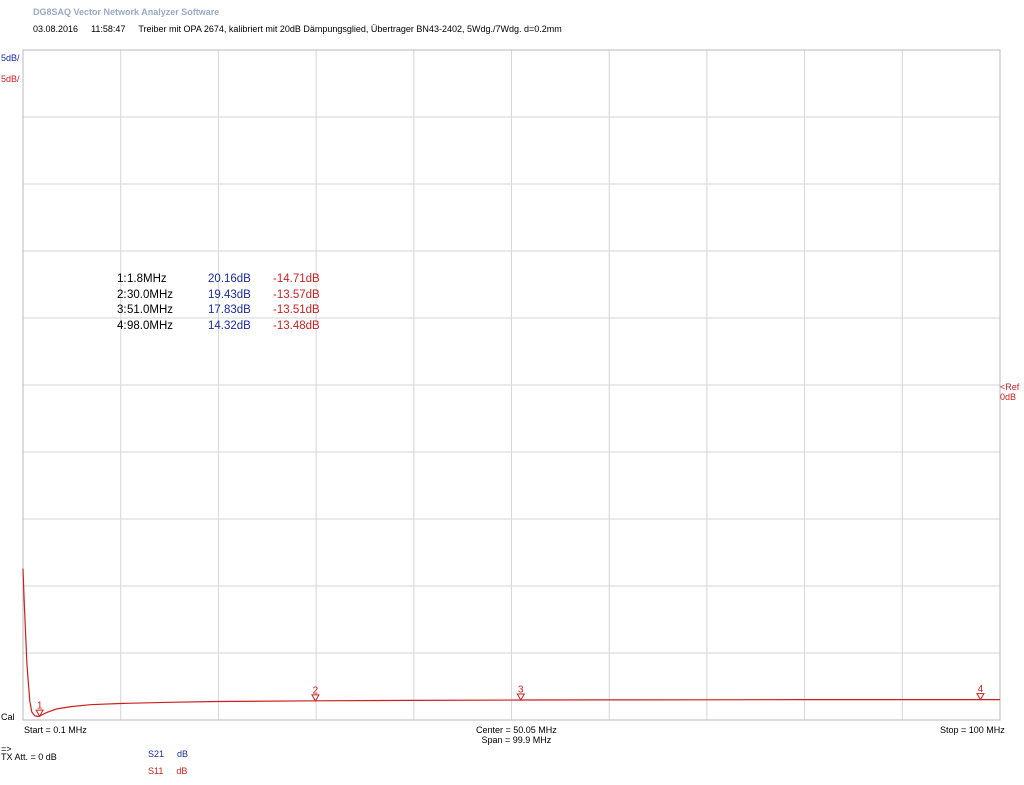 This screenshot has height=785, width=1024. Describe the element at coordinates (229, 279) in the screenshot. I see `marker-s21-value: 20.16dB` at that location.